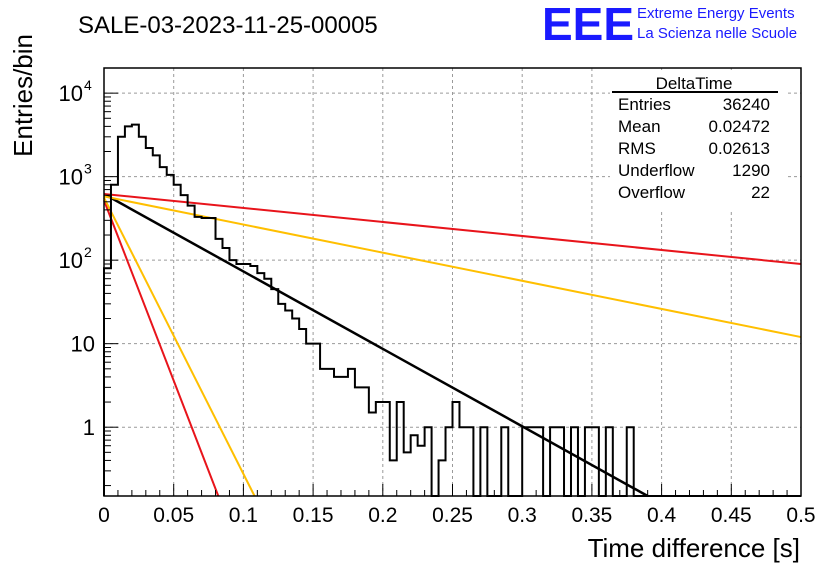 The image size is (836, 572). I want to click on x-tick-labels: 0 0.05 0.1 0.15 0.2 0.25 0.3 0.35 0.4 0.45 0.5, so click(456, 515).